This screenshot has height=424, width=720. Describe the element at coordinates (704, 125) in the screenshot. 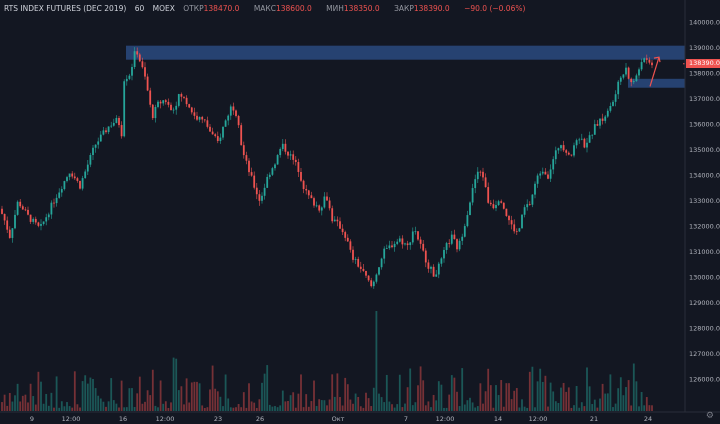

I see `y-tick: 136000.0` at that location.